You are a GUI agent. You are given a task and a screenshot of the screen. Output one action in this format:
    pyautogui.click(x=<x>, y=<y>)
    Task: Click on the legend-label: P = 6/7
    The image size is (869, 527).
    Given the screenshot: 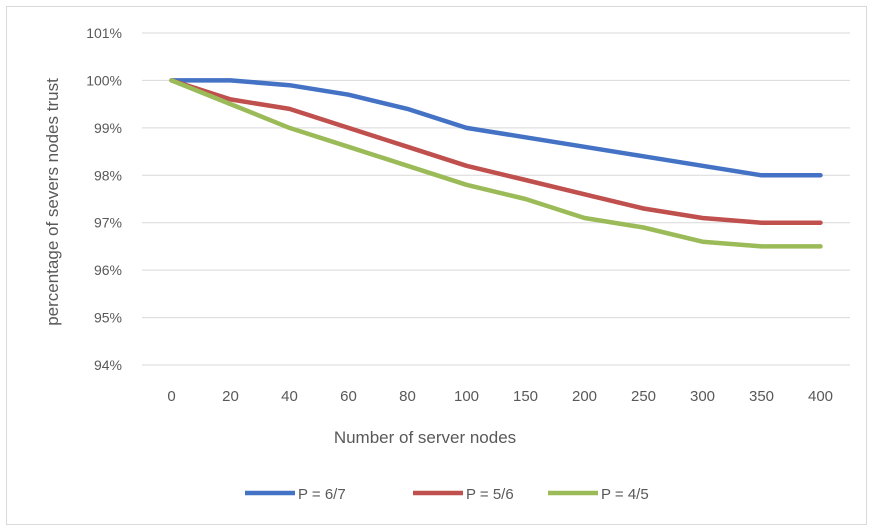 What is the action you would take?
    pyautogui.click(x=322, y=494)
    